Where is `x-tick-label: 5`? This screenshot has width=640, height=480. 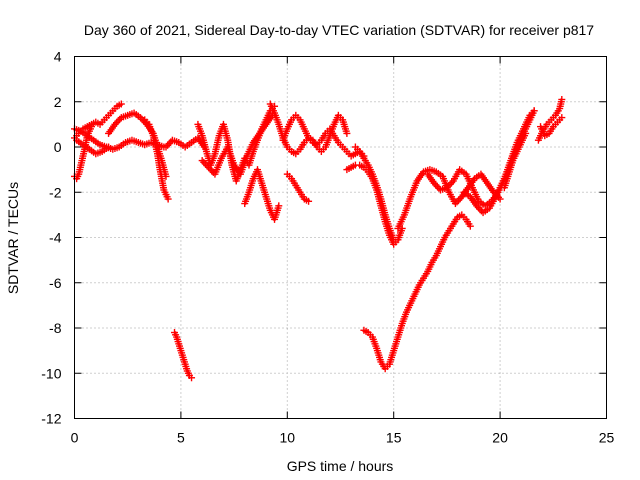 x-tick-label: 5 is located at coordinates (181, 438).